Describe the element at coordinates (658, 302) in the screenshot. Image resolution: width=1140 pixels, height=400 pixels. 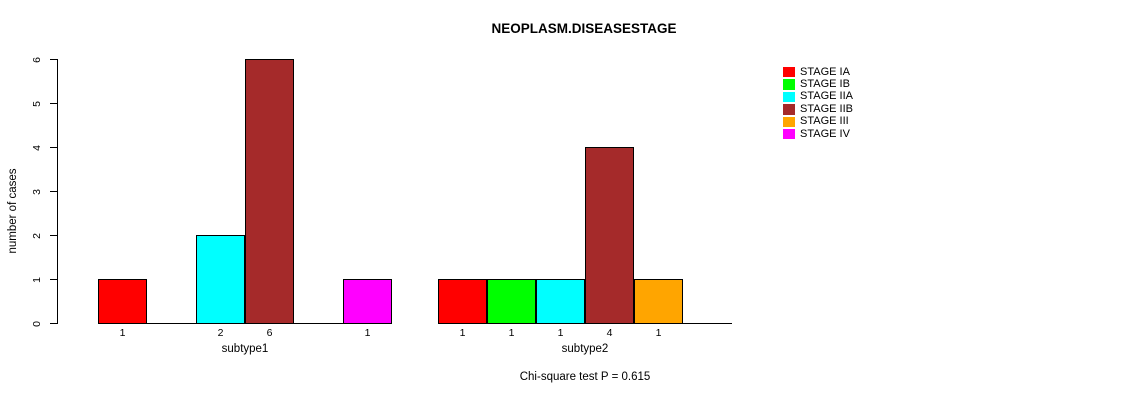
I see `bar-stage-iii-subtype2` at that location.